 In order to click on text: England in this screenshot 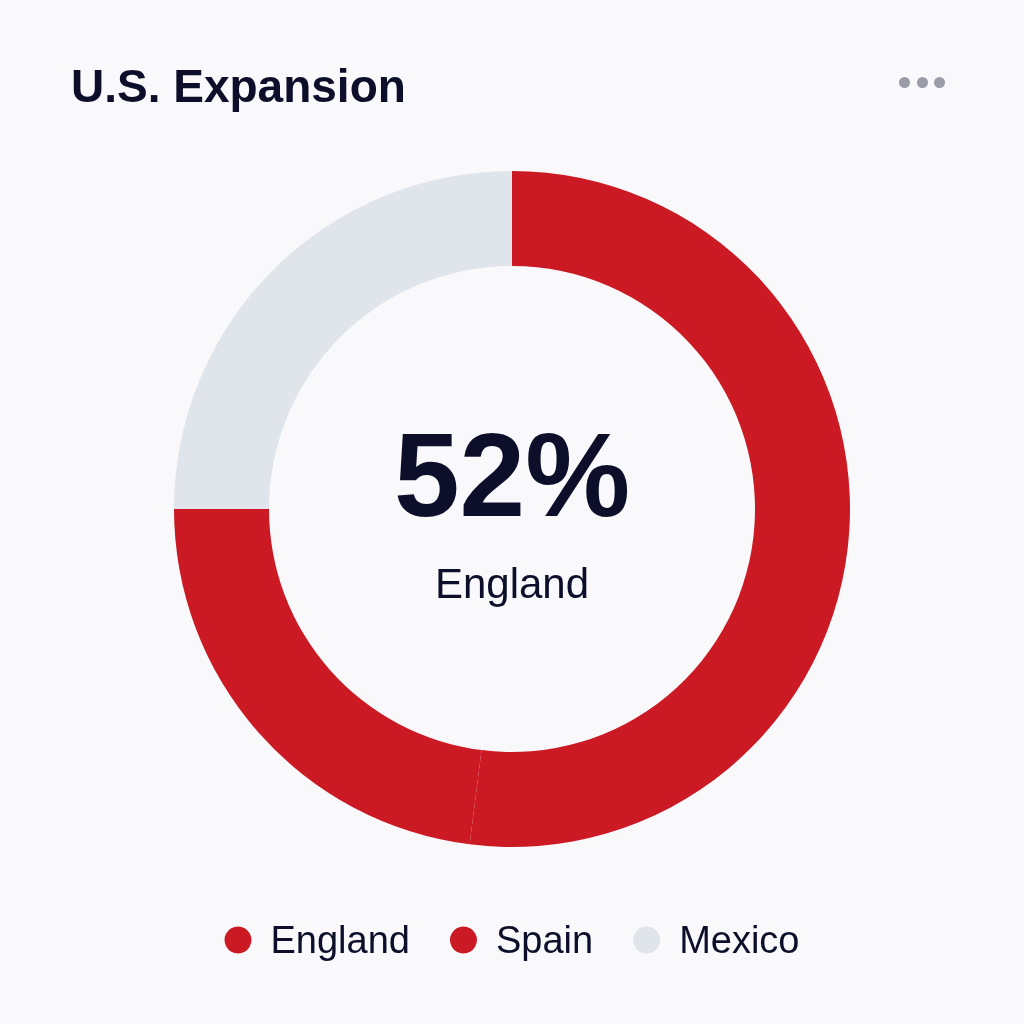, I will do `click(512, 583)`.